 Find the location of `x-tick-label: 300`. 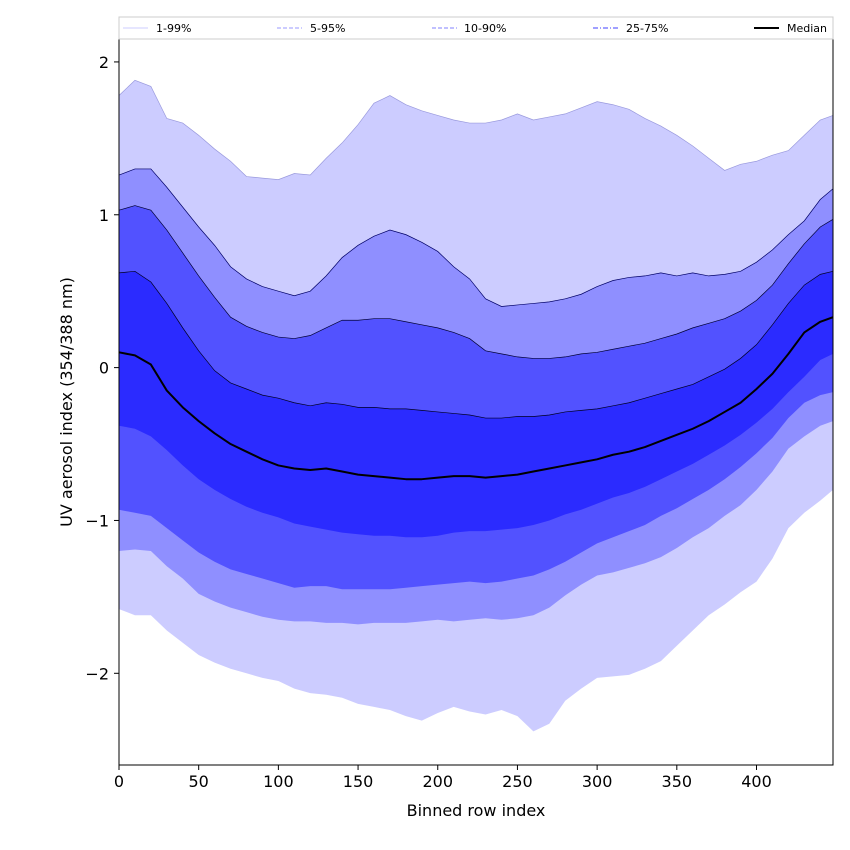

x-tick-label: 300 is located at coordinates (597, 781).